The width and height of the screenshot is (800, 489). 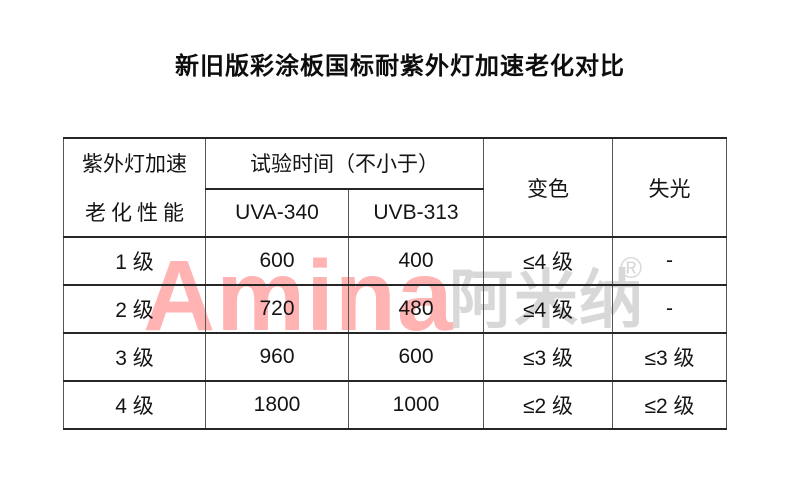 I want to click on header-aging-performance: 紫外灯加速 老化性能, so click(x=134, y=187).